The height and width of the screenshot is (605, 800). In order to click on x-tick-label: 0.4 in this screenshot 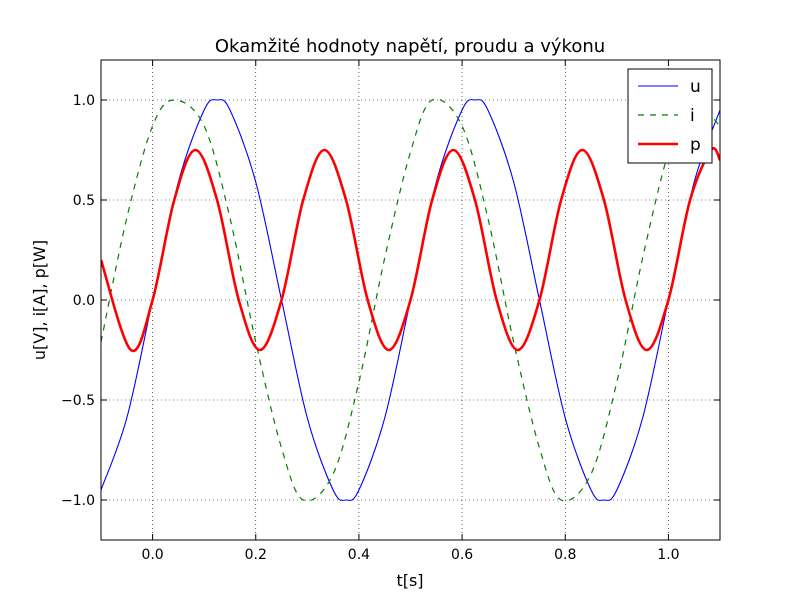, I will do `click(359, 555)`.